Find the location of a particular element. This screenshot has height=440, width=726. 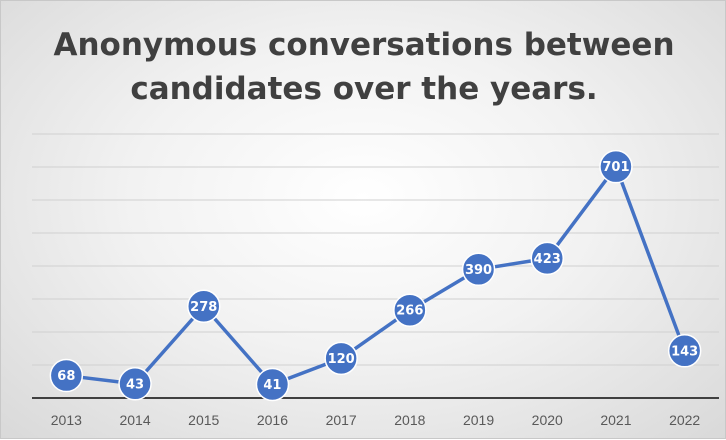

x-tick-labels: 2013 2014 2015 2016 2017 2018 2019 2020 2021 2022 is located at coordinates (376, 420).